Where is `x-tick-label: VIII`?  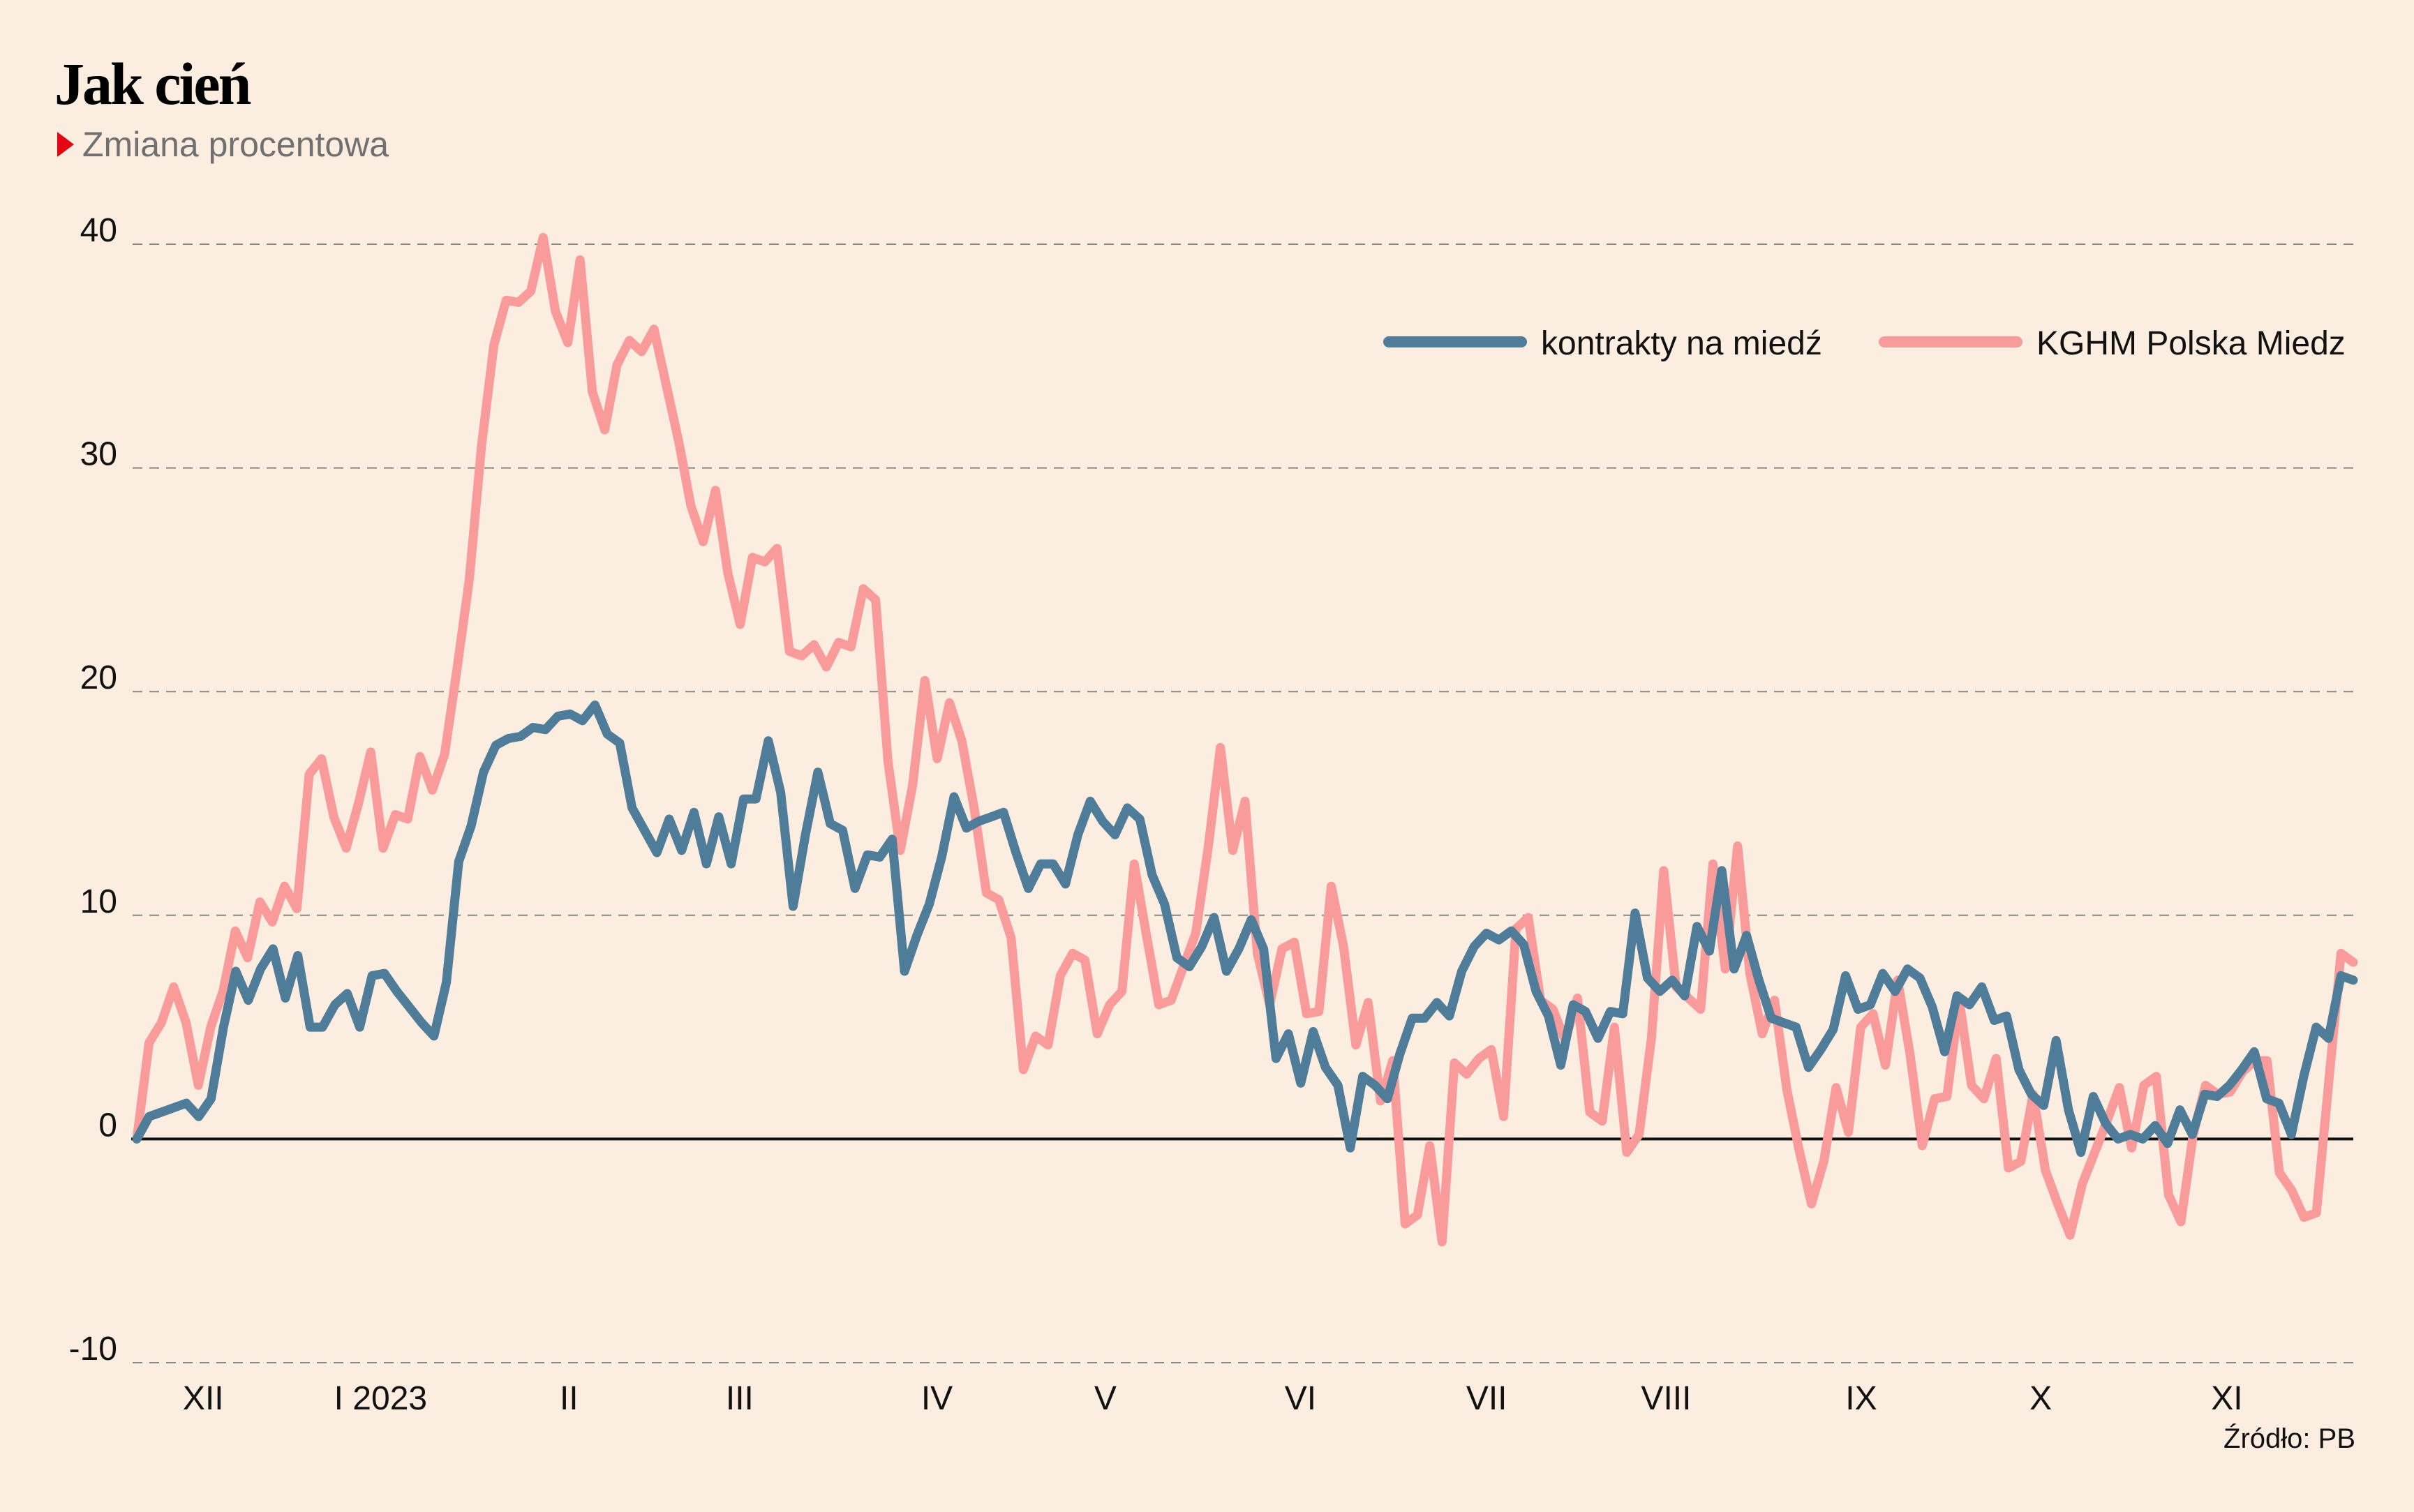 x-tick-label: VIII is located at coordinates (1666, 1398).